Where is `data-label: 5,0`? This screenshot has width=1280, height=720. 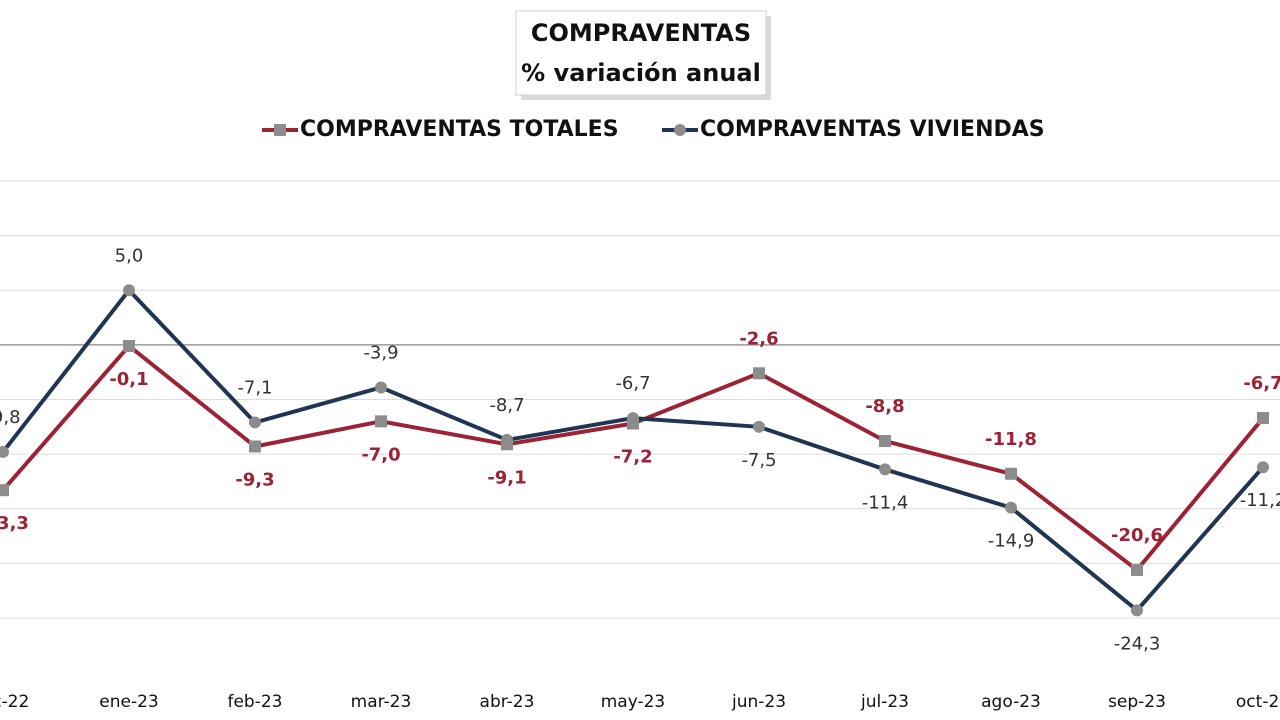
data-label: 5,0 is located at coordinates (129, 255).